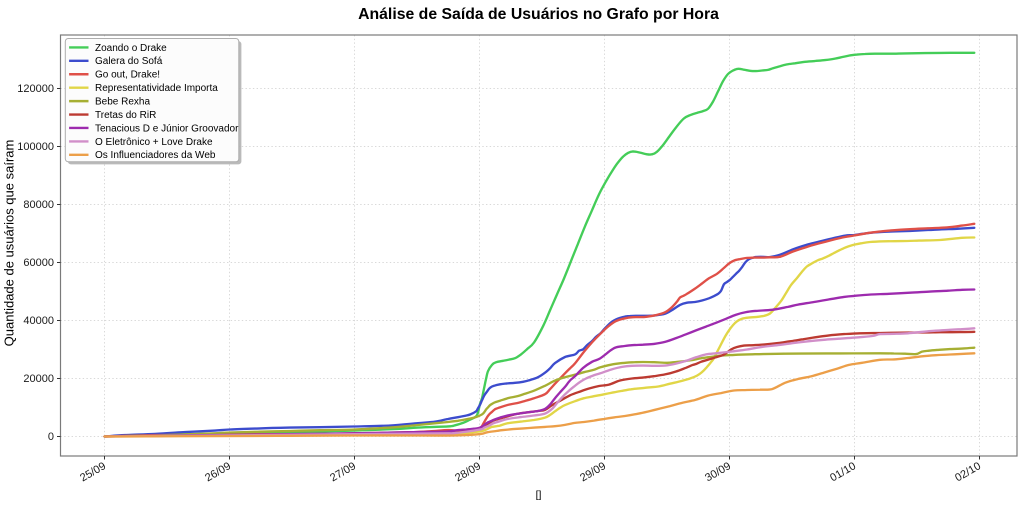 The image size is (1024, 512). I want to click on svg-text: Zoando o Drake, so click(131, 48).